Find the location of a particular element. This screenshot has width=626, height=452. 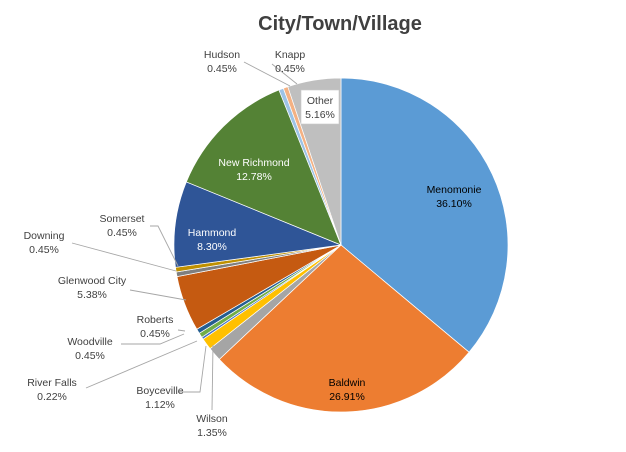

data-label-hudson: Hudson 0.45% is located at coordinates (222, 62).